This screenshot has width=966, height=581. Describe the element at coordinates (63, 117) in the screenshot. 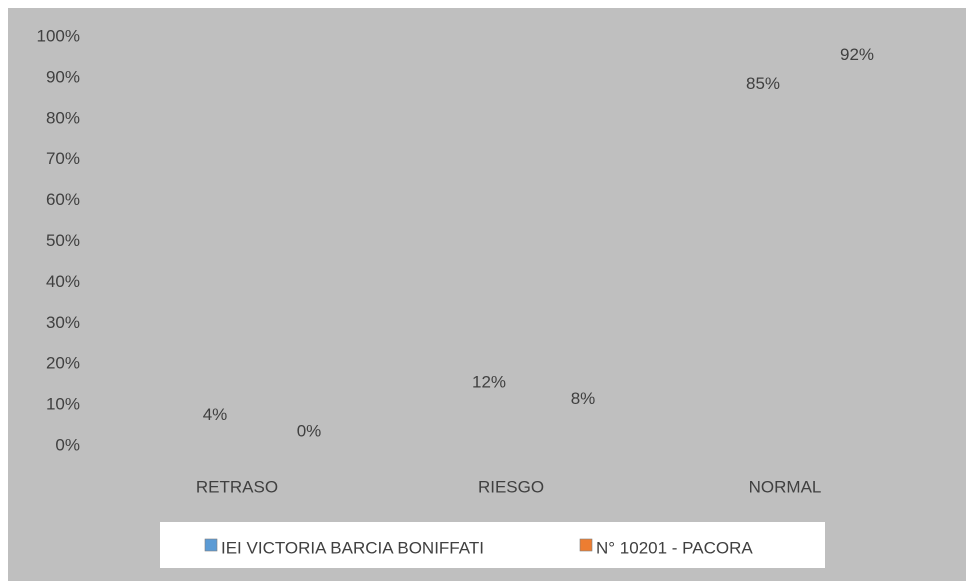

I see `y-tick-label: 80%` at that location.